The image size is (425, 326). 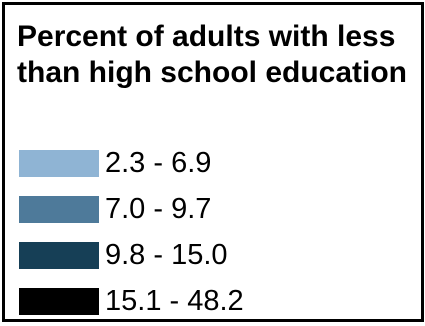 I want to click on legend-item: 9.8 - 15.0, so click(x=131, y=255).